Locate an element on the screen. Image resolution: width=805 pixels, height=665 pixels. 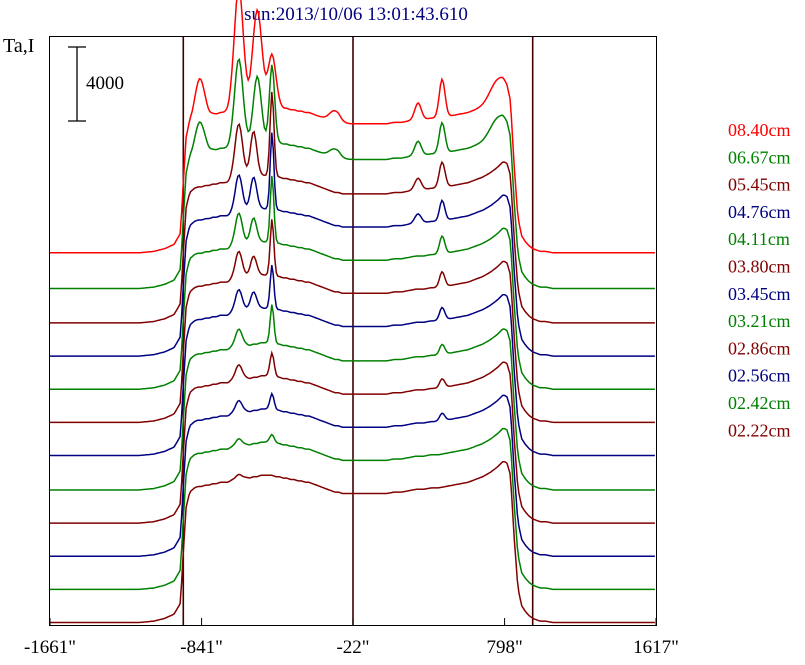
legend-entry-2: 05.45cm is located at coordinates (759, 185).